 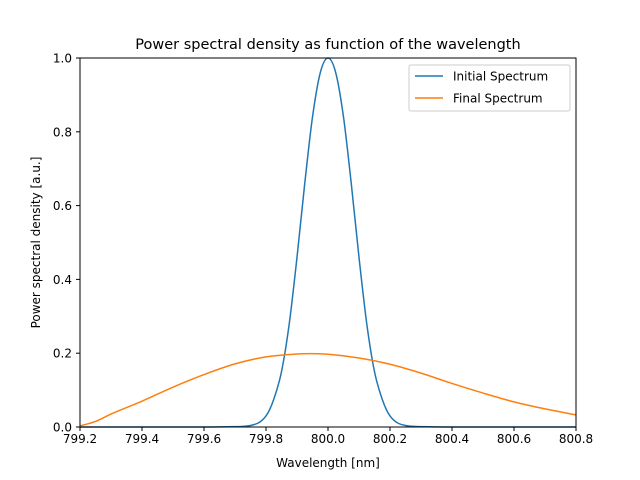 What do you see at coordinates (576, 439) in the screenshot?
I see `x-tick-label: 800.8` at bounding box center [576, 439].